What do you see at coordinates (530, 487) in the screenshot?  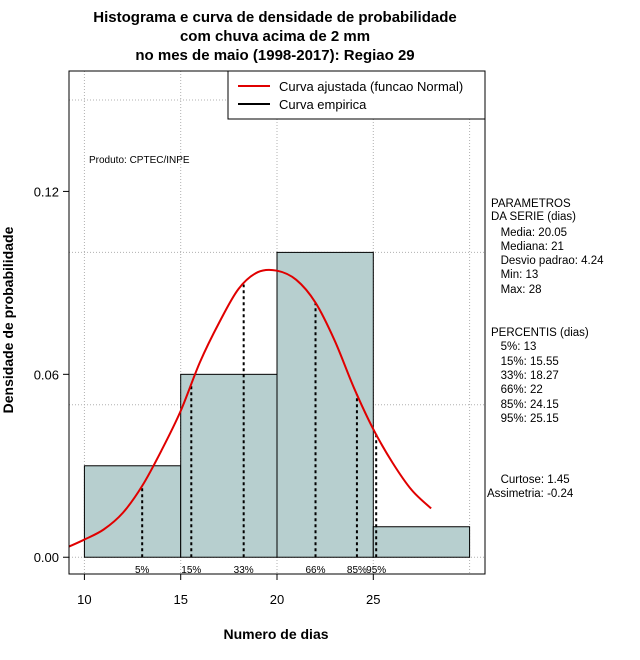 I see `shape-stats-panel: Curtose: 1.45 Assimetria: -0.24` at bounding box center [530, 487].